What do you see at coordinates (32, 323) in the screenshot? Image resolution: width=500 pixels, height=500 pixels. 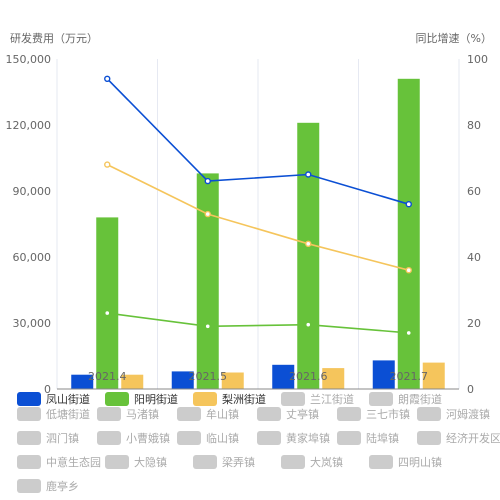 I see `y-left-tick-label: 30,000` at bounding box center [32, 323].